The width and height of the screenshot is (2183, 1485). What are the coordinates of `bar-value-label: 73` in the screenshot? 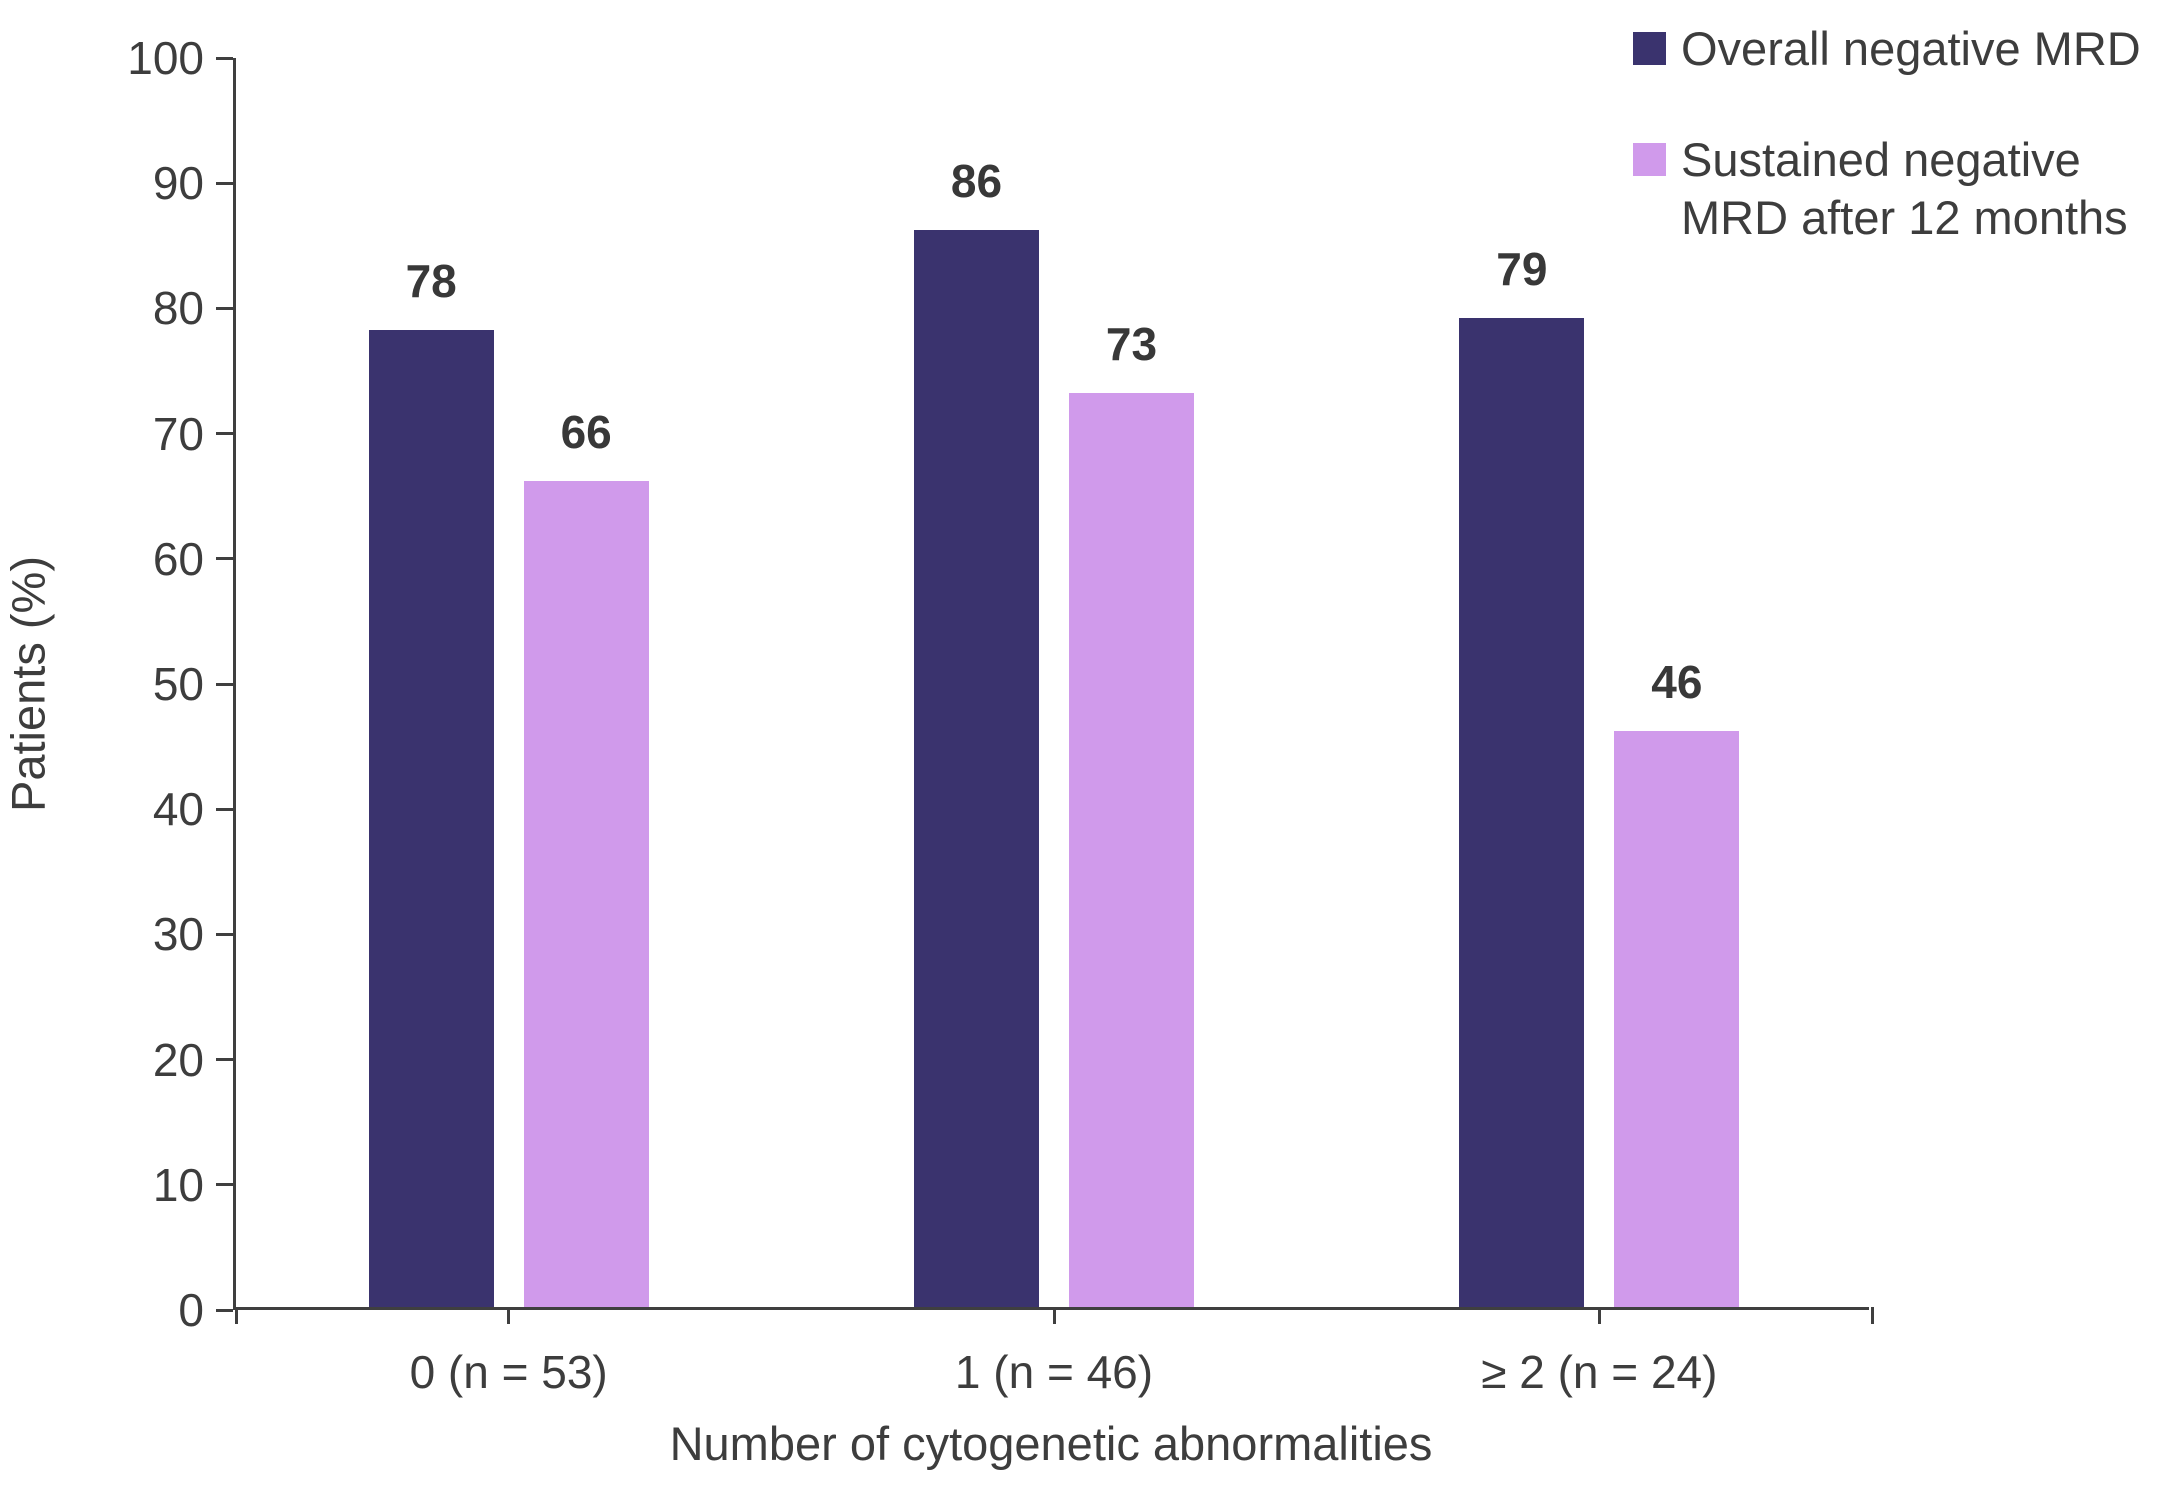 It's located at (1131, 344).